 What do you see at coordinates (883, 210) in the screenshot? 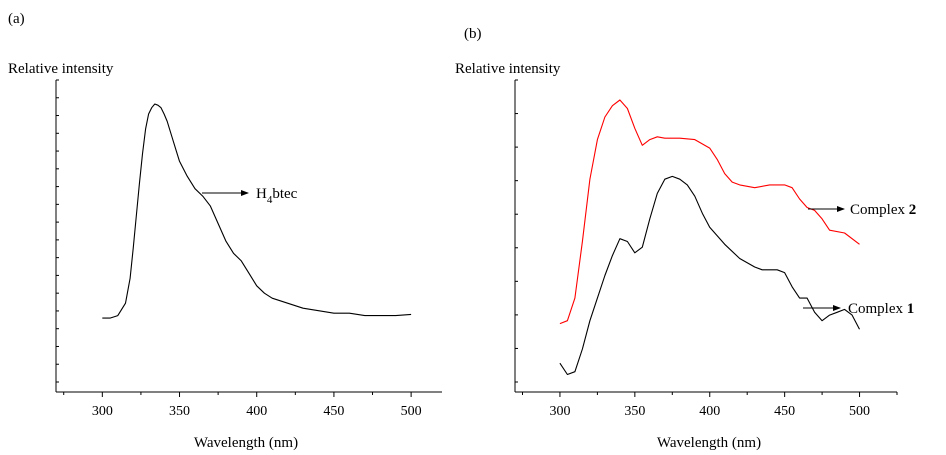
I see `complex2-label: Complex 2` at bounding box center [883, 210].